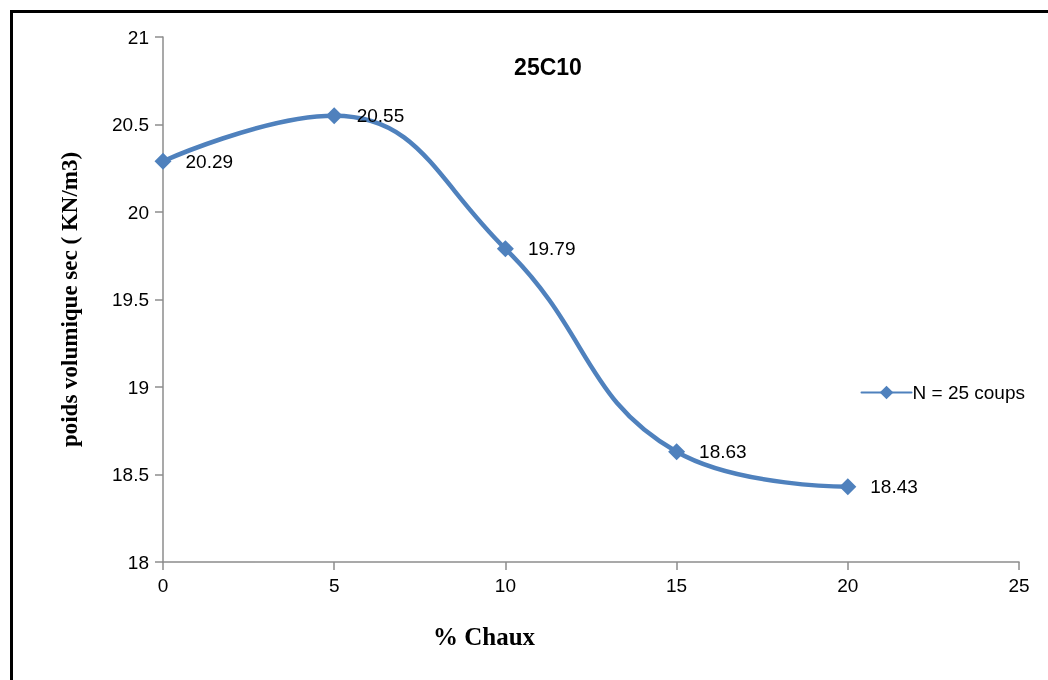  Describe the element at coordinates (69, 299) in the screenshot. I see `y-axis-title: poids volumique sec ( KN/m3)` at that location.